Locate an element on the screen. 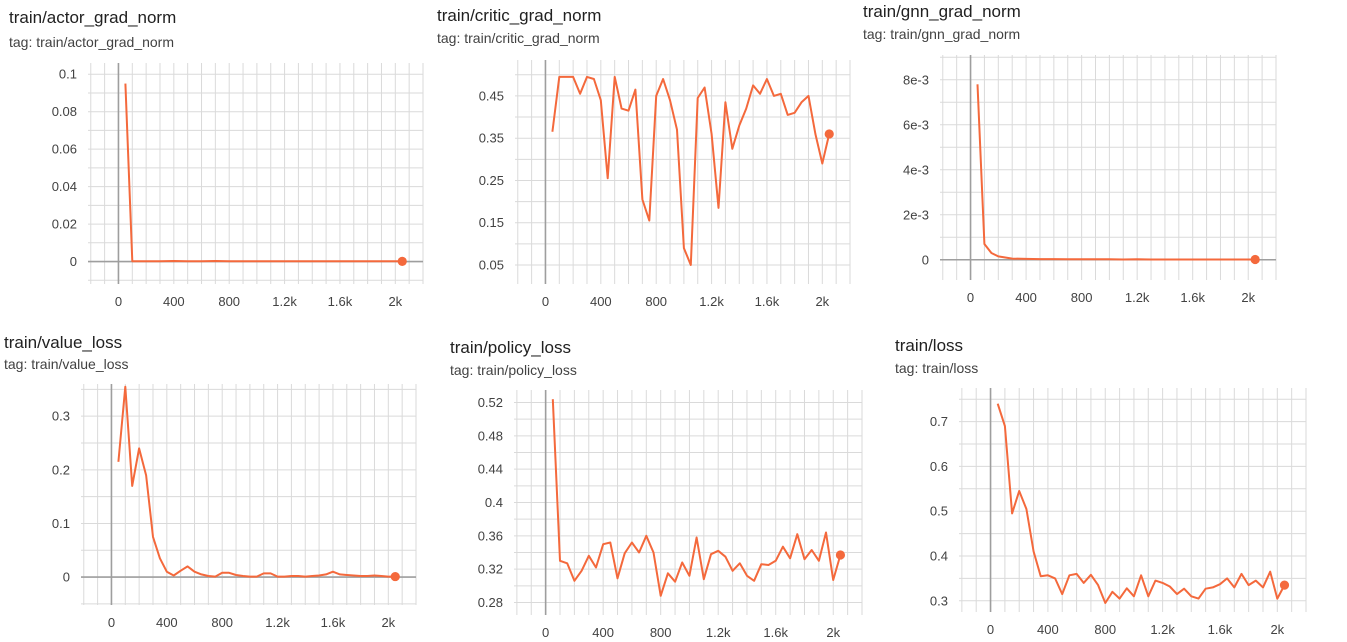  chart-tag: tag: train/value_loss is located at coordinates (66, 364).